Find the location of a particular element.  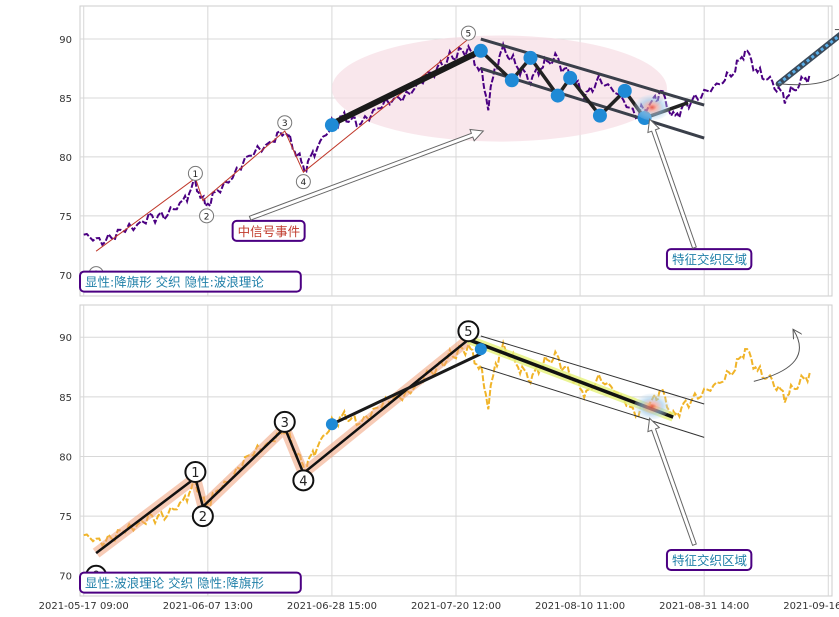

x-tick-label: 2021-08-10 11:00 is located at coordinates (580, 606).